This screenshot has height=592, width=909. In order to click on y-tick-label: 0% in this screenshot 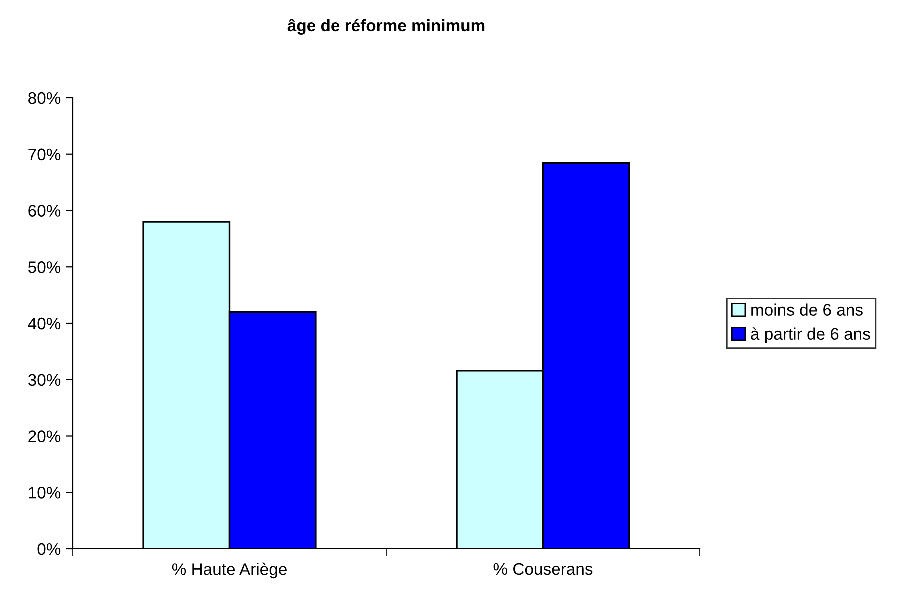, I will do `click(49, 549)`.